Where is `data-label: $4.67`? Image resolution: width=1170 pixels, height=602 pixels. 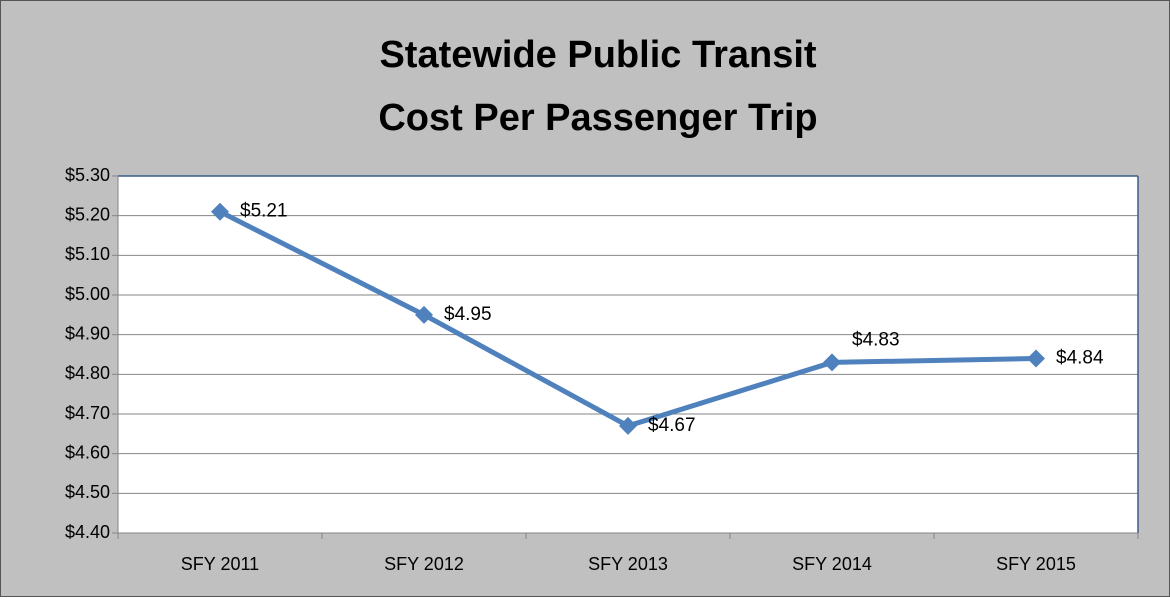
data-label: $4.67 is located at coordinates (672, 425).